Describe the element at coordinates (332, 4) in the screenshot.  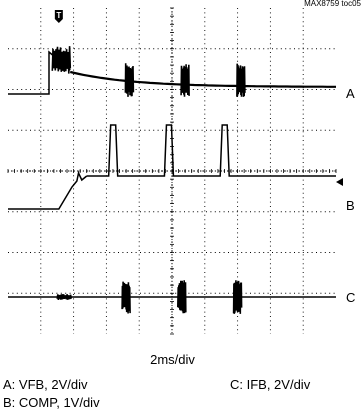
I see `figure-id: MAX8759 toc05` at that location.